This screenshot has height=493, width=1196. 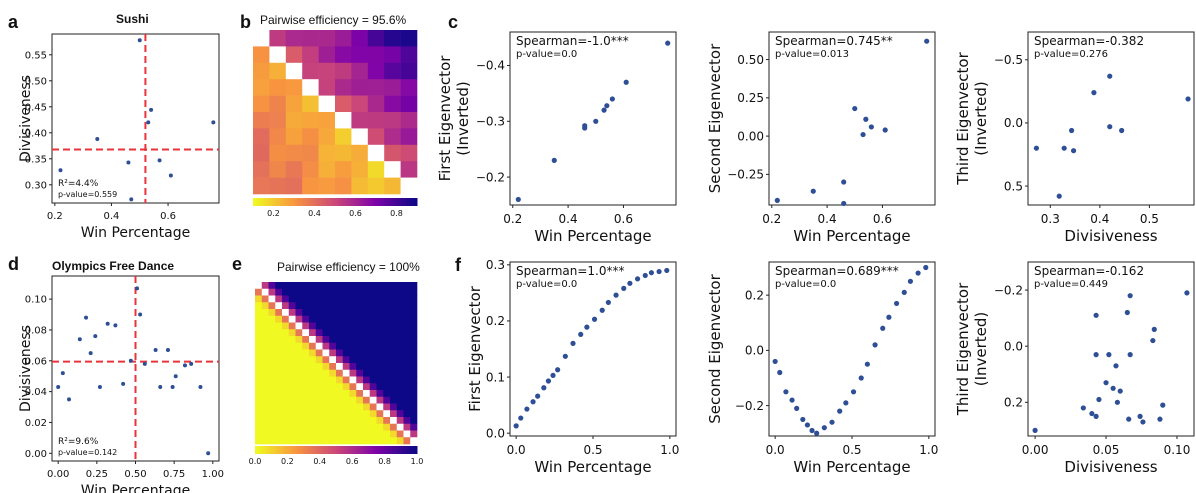 What do you see at coordinates (715, 118) in the screenshot?
I see `c2-y-axis-label: Second Eigenvector` at bounding box center [715, 118].